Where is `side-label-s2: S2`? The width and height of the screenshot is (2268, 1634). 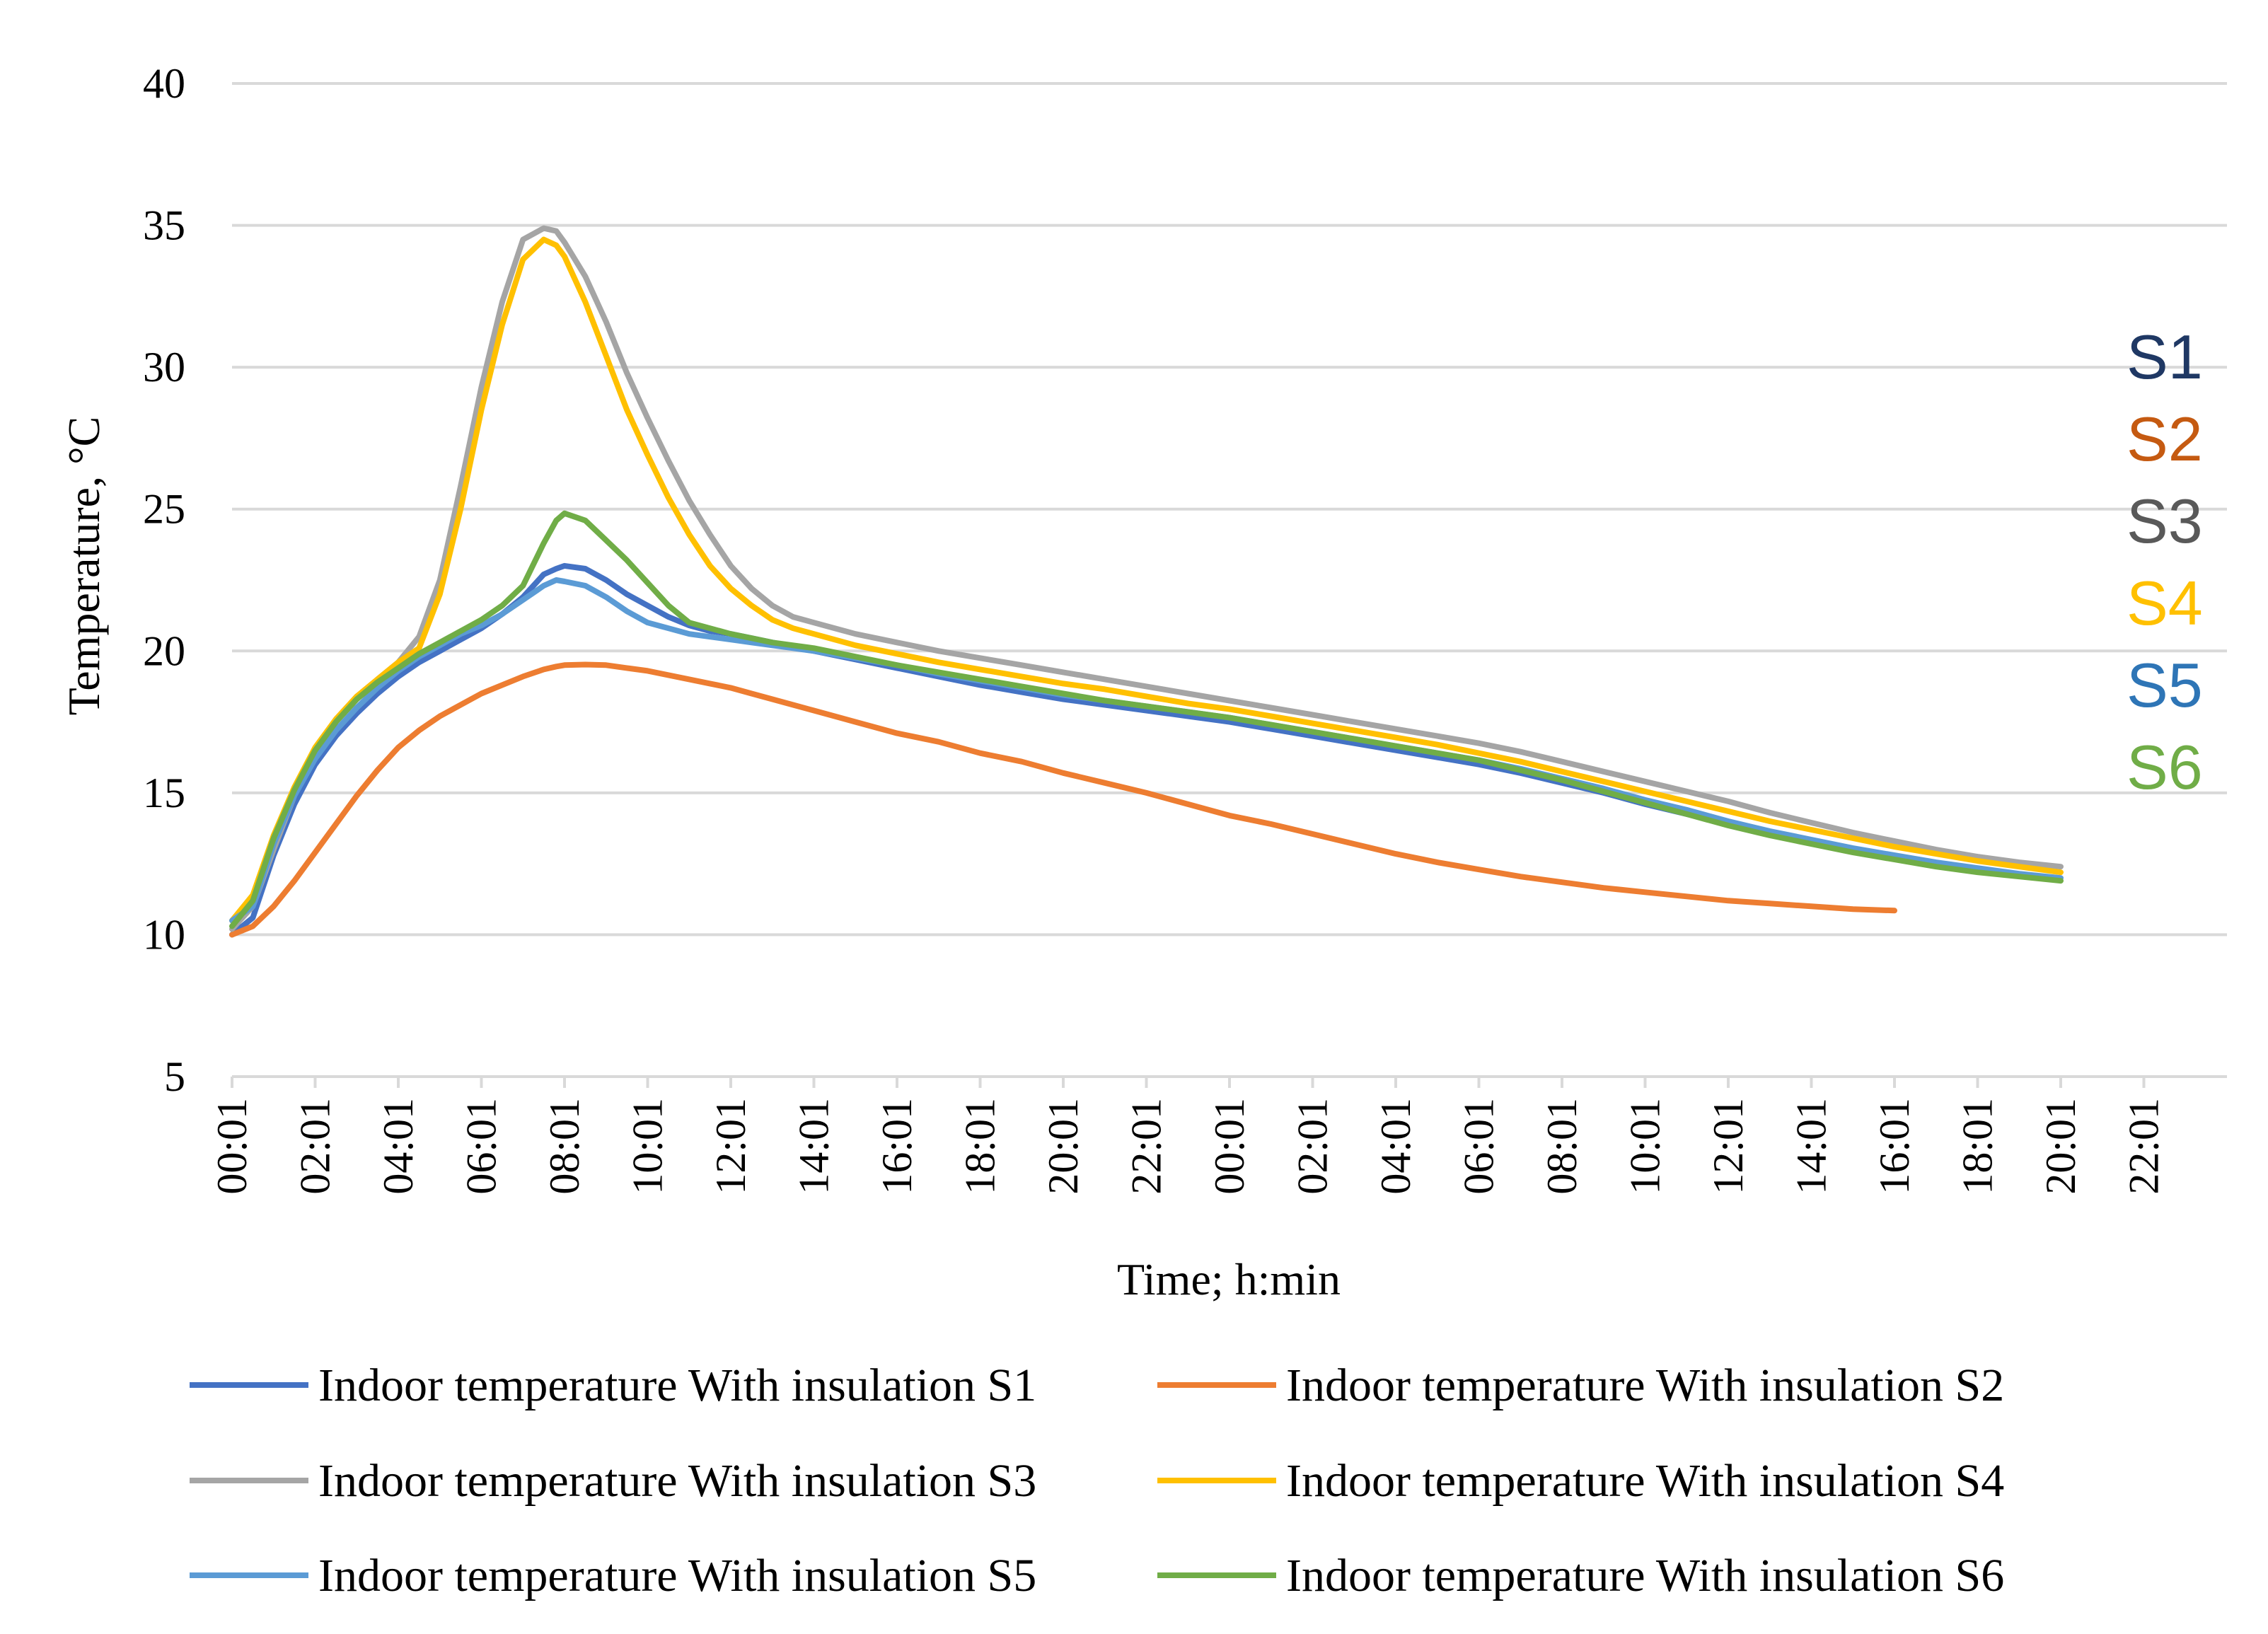
side-label-s2: S2 is located at coordinates (2165, 439).